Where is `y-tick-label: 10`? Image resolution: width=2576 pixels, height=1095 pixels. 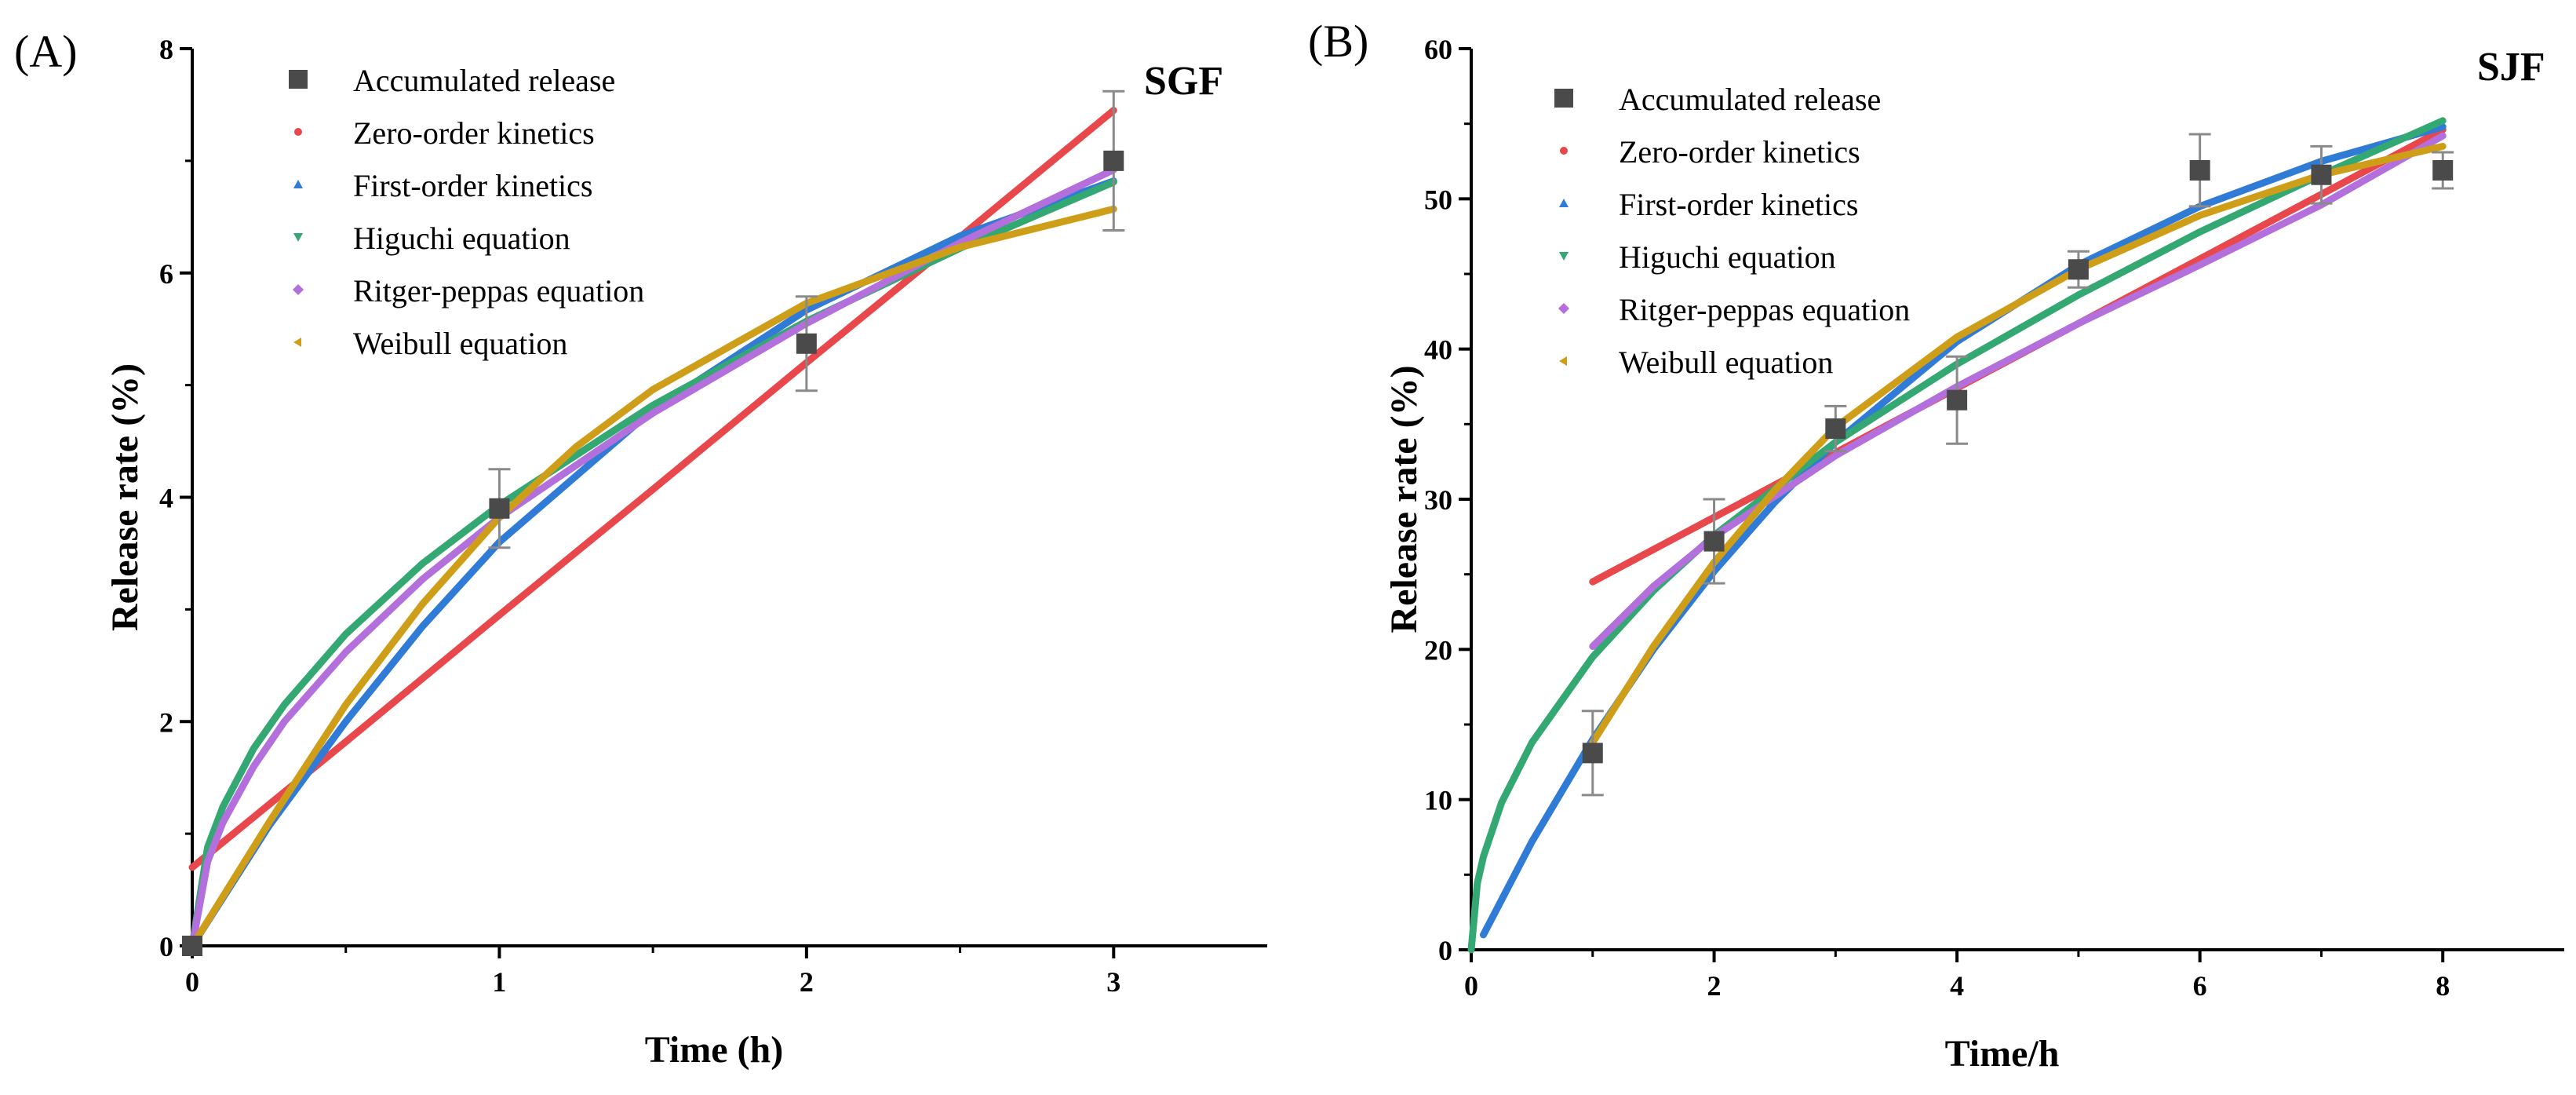
y-tick-label: 10 is located at coordinates (1438, 800).